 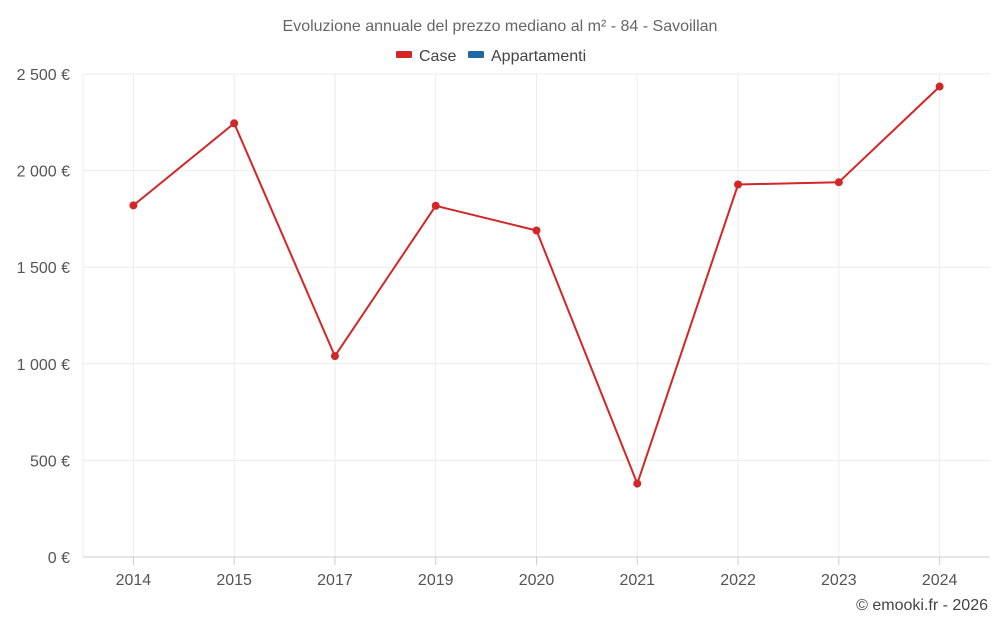 What do you see at coordinates (839, 580) in the screenshot?
I see `x-tick-label-7: 2023` at bounding box center [839, 580].